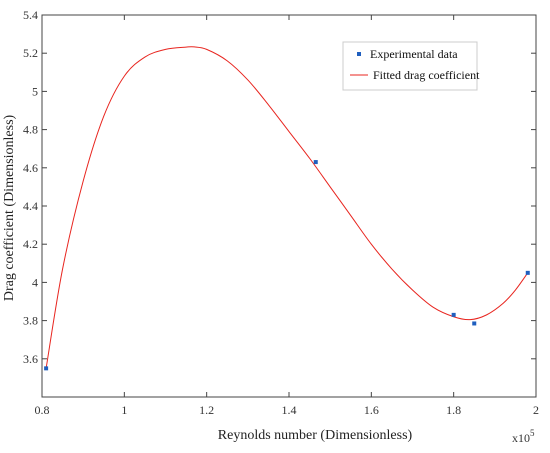 The image size is (550, 453). Describe the element at coordinates (532, 433) in the screenshot. I see `x-multiplier-exponent: 5` at that location.